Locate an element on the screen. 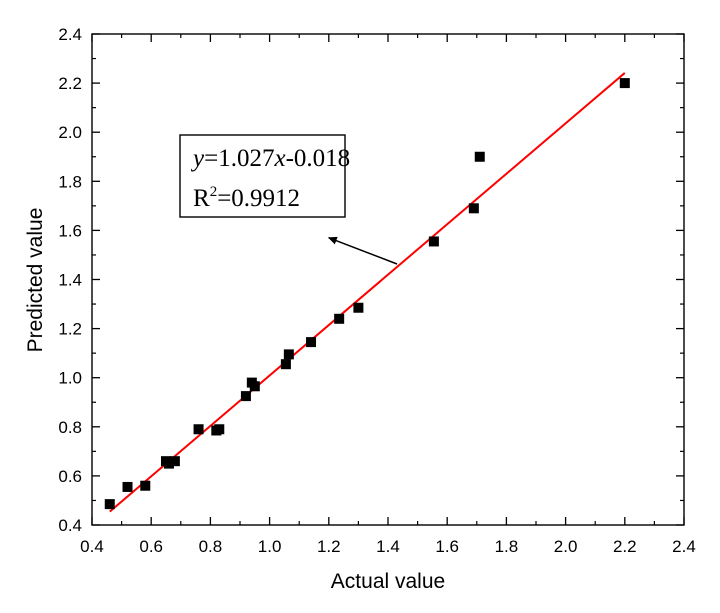 This screenshot has height=613, width=720. r2-base: R is located at coordinates (201, 198).